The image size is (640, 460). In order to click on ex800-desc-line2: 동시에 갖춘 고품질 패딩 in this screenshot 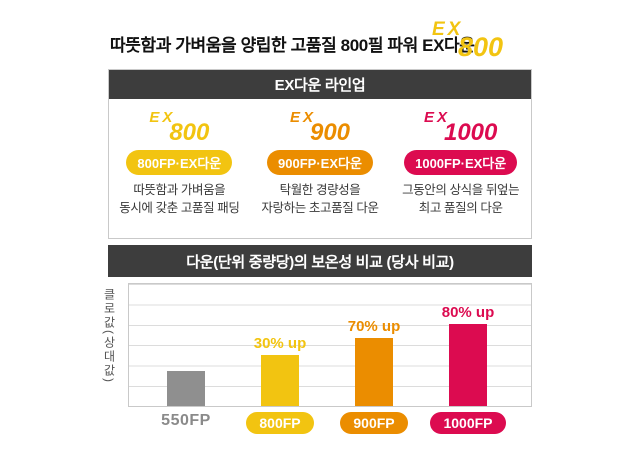, I will do `click(179, 207)`.